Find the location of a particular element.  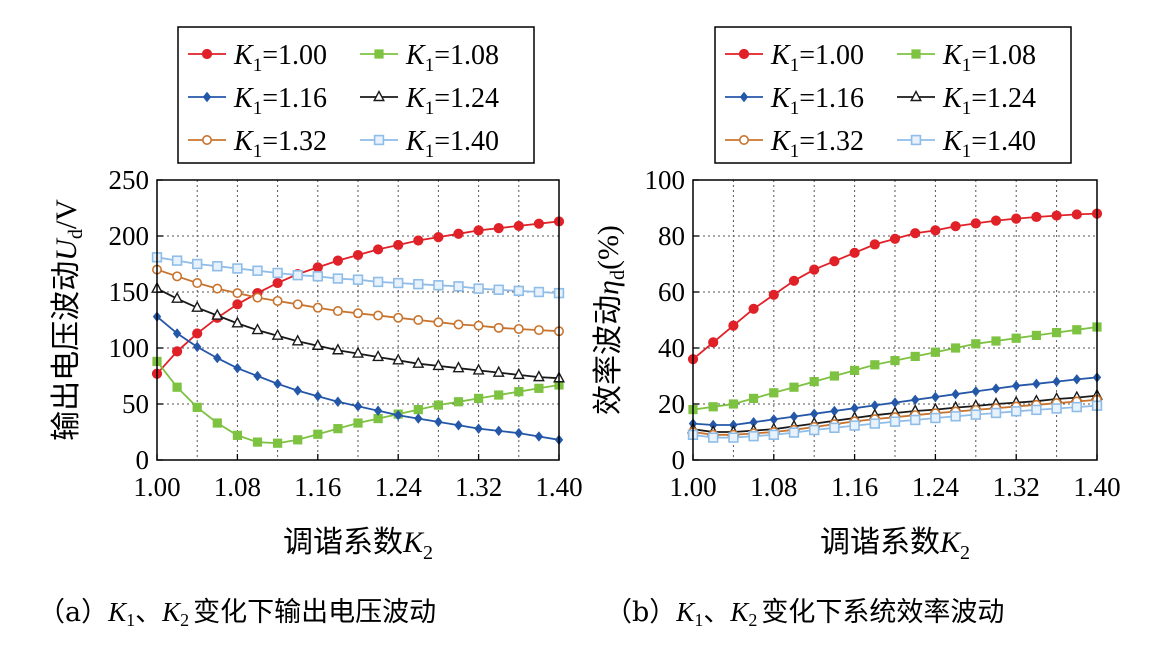

x-tick-label: 1.16 is located at coordinates (854, 487).